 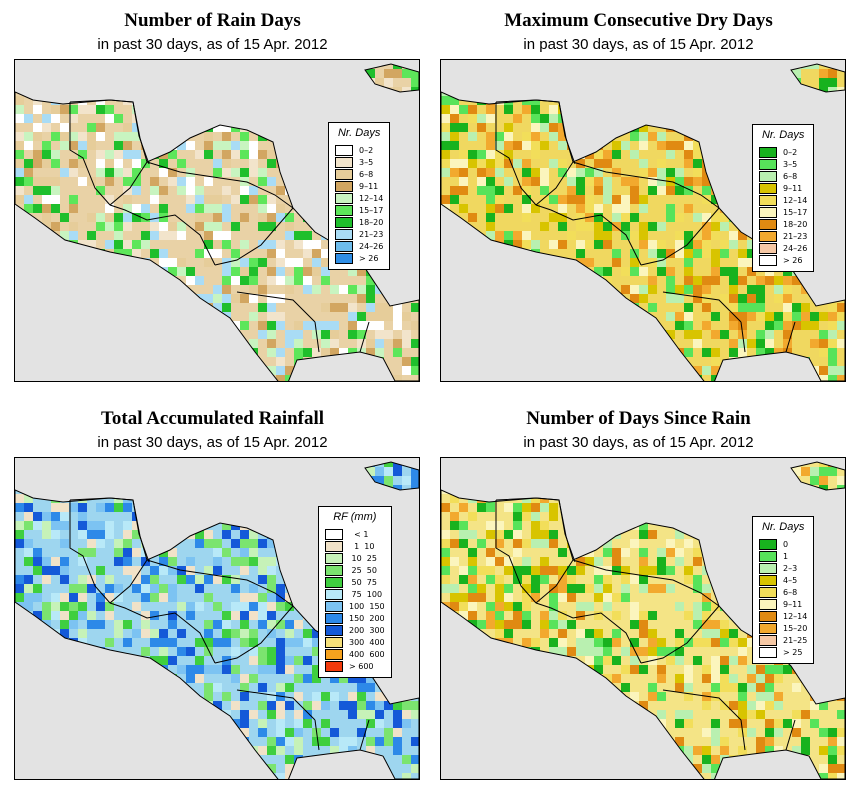 What do you see at coordinates (793, 260) in the screenshot?
I see `legend-label: > 26` at bounding box center [793, 260].